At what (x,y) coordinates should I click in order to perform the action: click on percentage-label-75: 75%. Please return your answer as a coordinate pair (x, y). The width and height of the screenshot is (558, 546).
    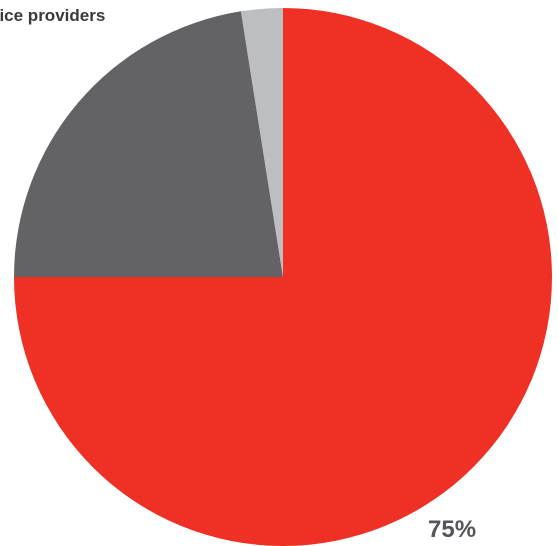
    Looking at the image, I should click on (452, 529).